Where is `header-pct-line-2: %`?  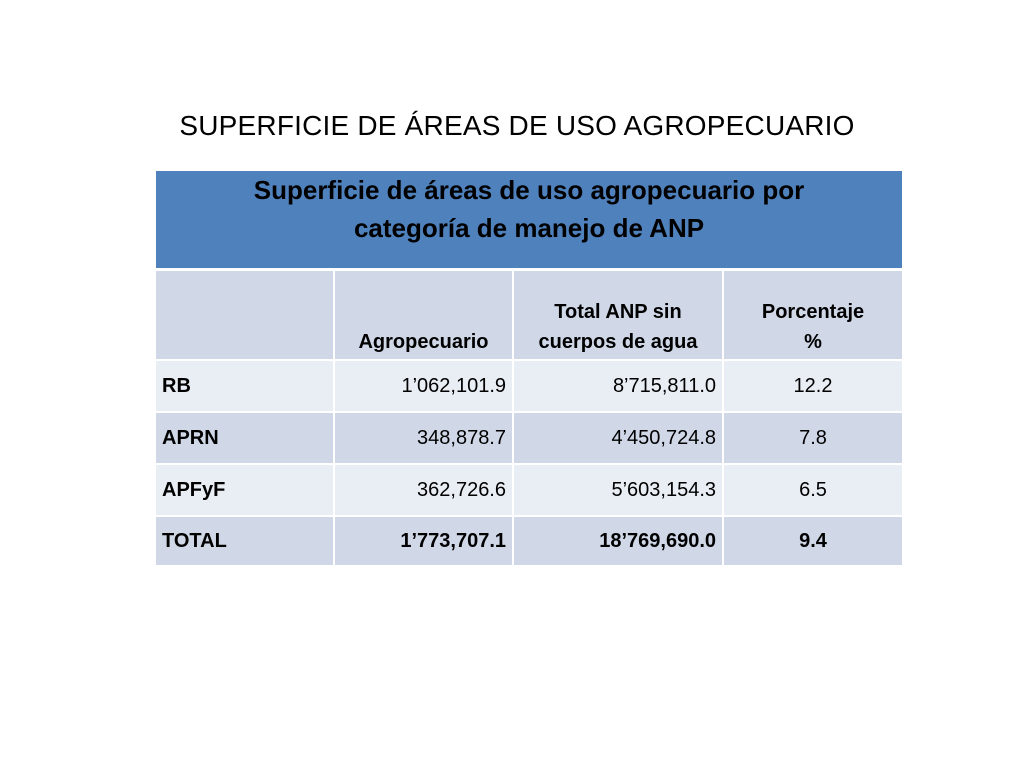
header-pct-line-2: % is located at coordinates (813, 342).